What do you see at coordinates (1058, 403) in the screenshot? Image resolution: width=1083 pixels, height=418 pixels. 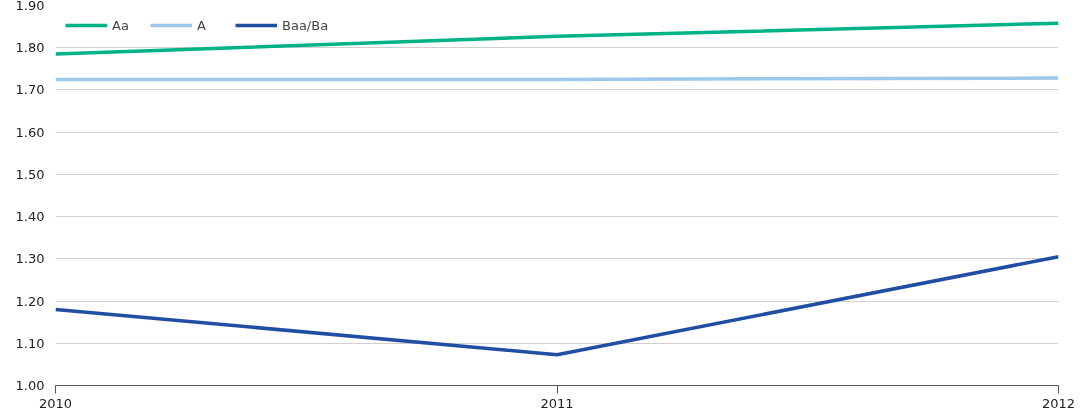 I see `x-tick-label: 2012` at bounding box center [1058, 403].